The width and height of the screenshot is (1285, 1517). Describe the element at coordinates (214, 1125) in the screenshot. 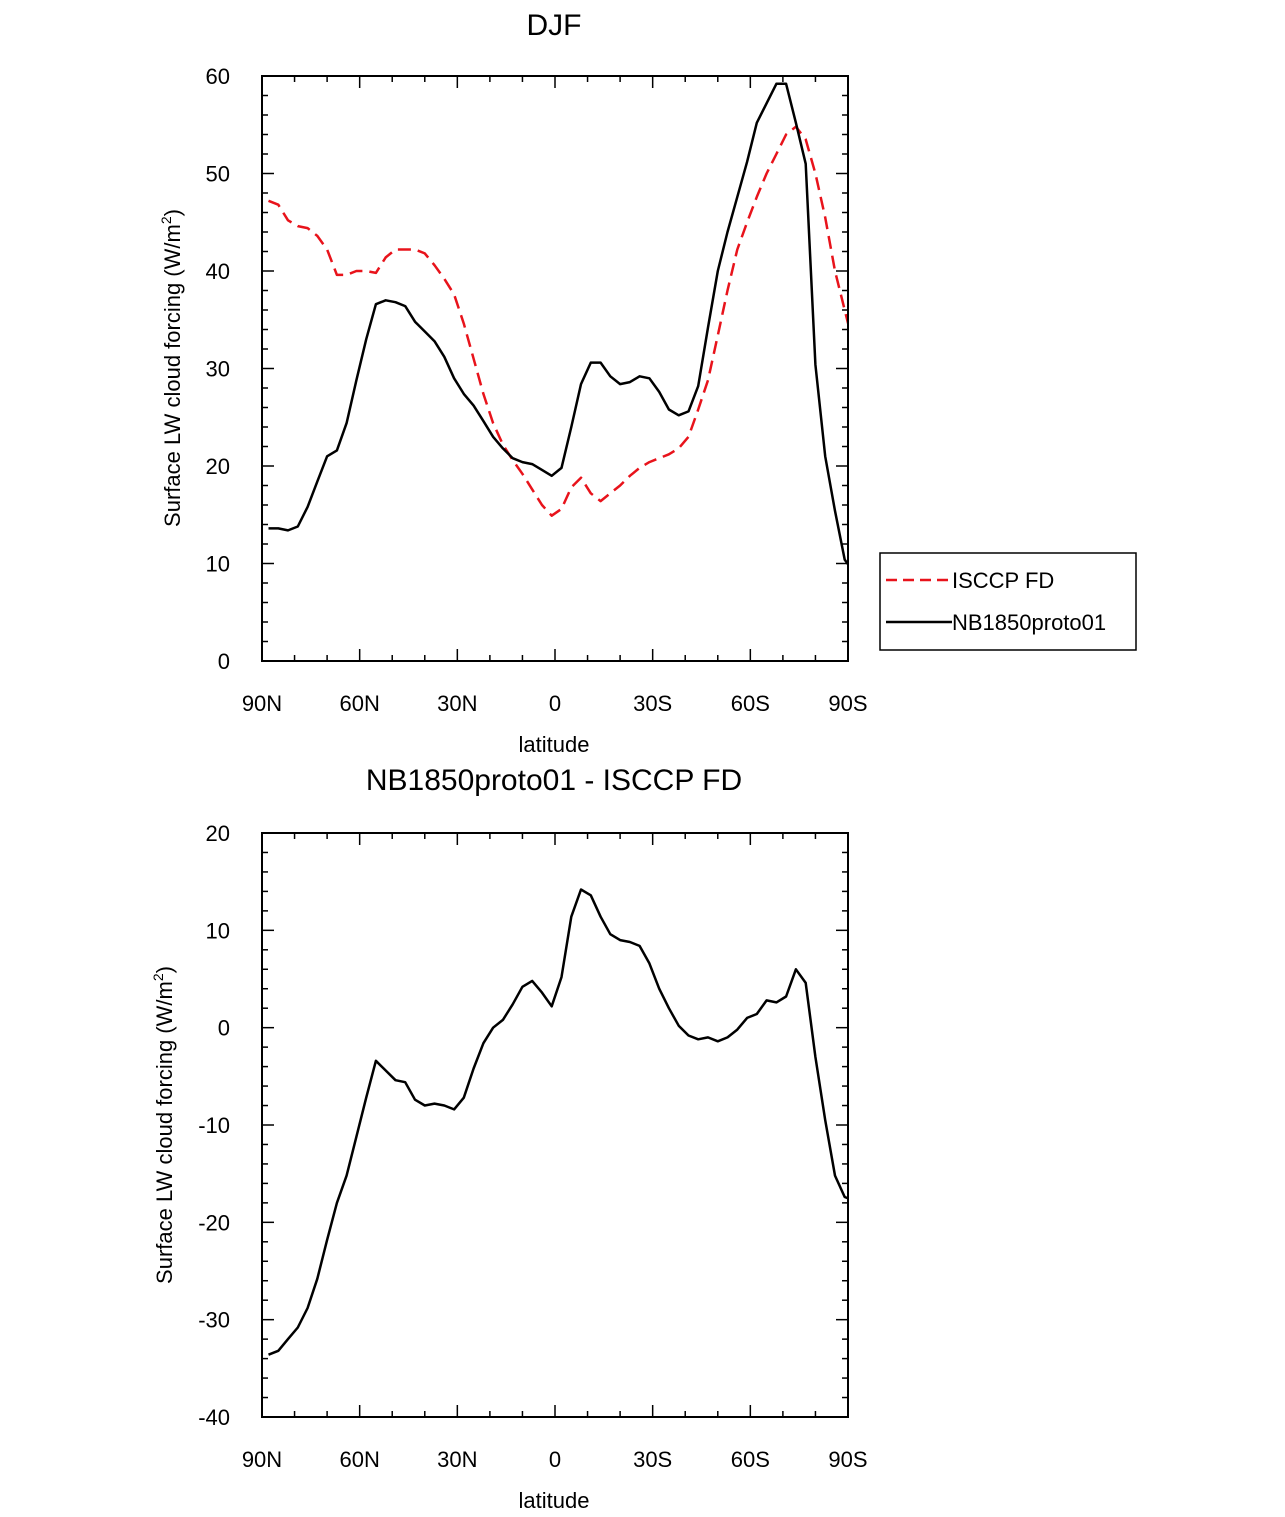

I see `y-tick-label: -10` at that location.